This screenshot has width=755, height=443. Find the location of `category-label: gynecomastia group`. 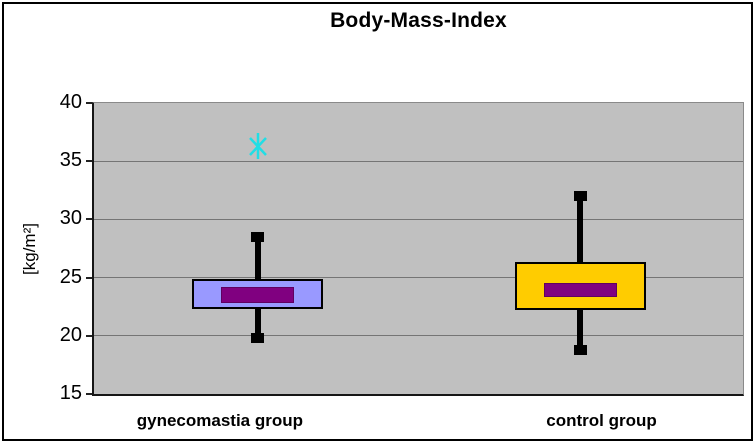

category-label: gynecomastia group is located at coordinates (220, 420).